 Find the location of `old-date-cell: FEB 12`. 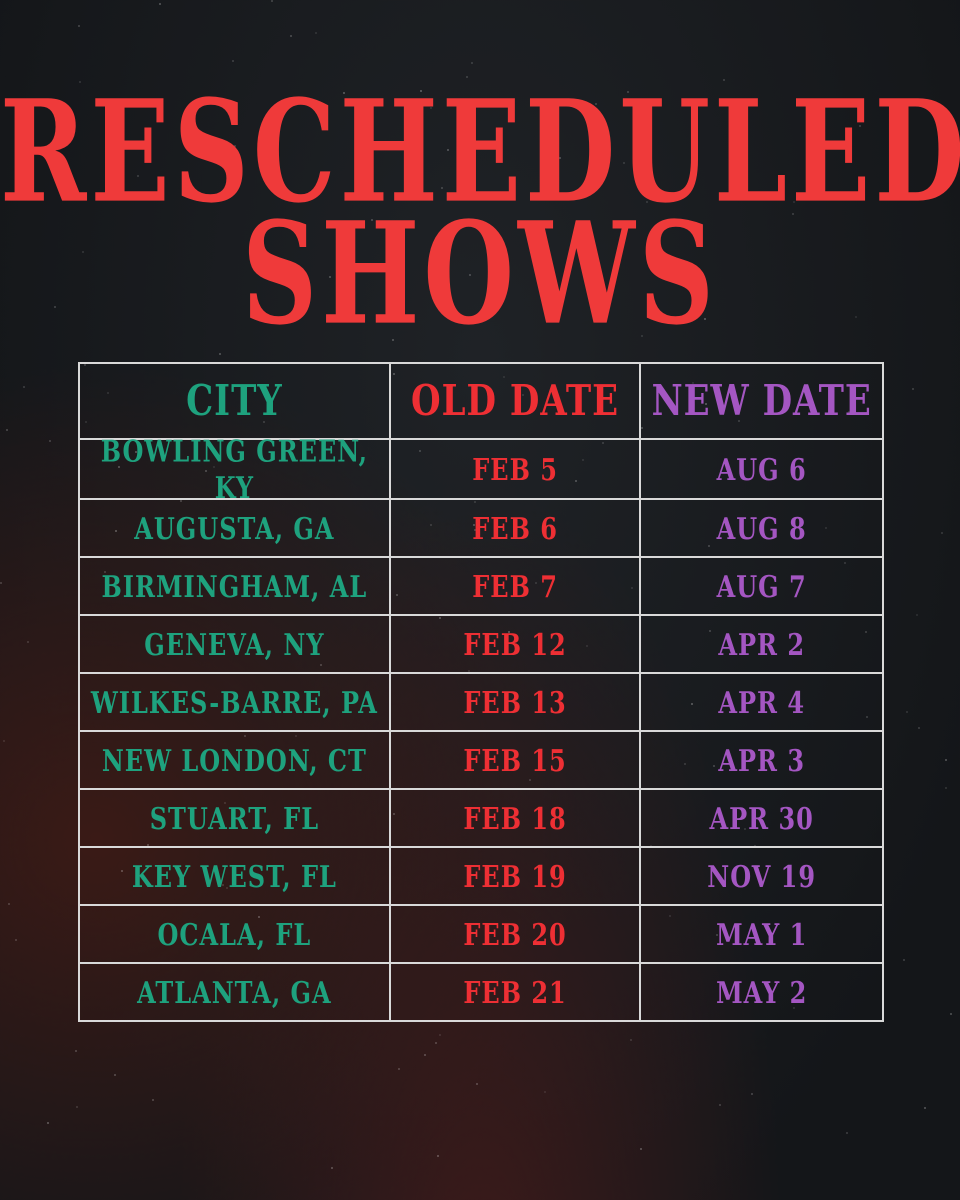

old-date-cell: FEB 12 is located at coordinates (515, 644).